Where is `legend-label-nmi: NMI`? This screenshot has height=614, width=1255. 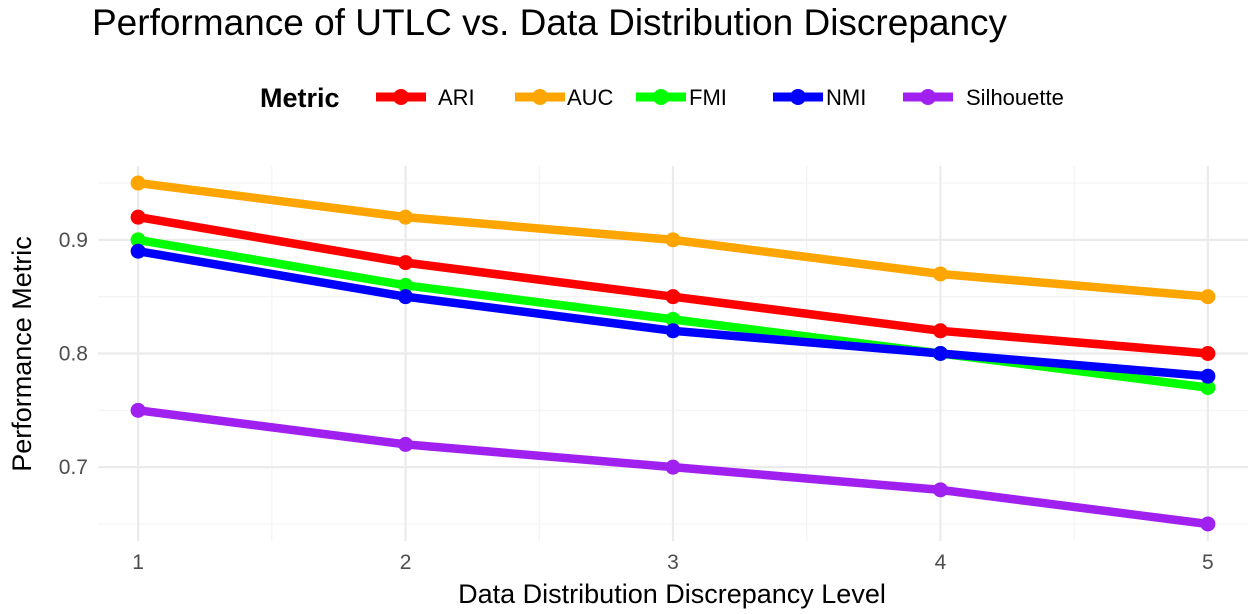
legend-label-nmi: NMI is located at coordinates (846, 97).